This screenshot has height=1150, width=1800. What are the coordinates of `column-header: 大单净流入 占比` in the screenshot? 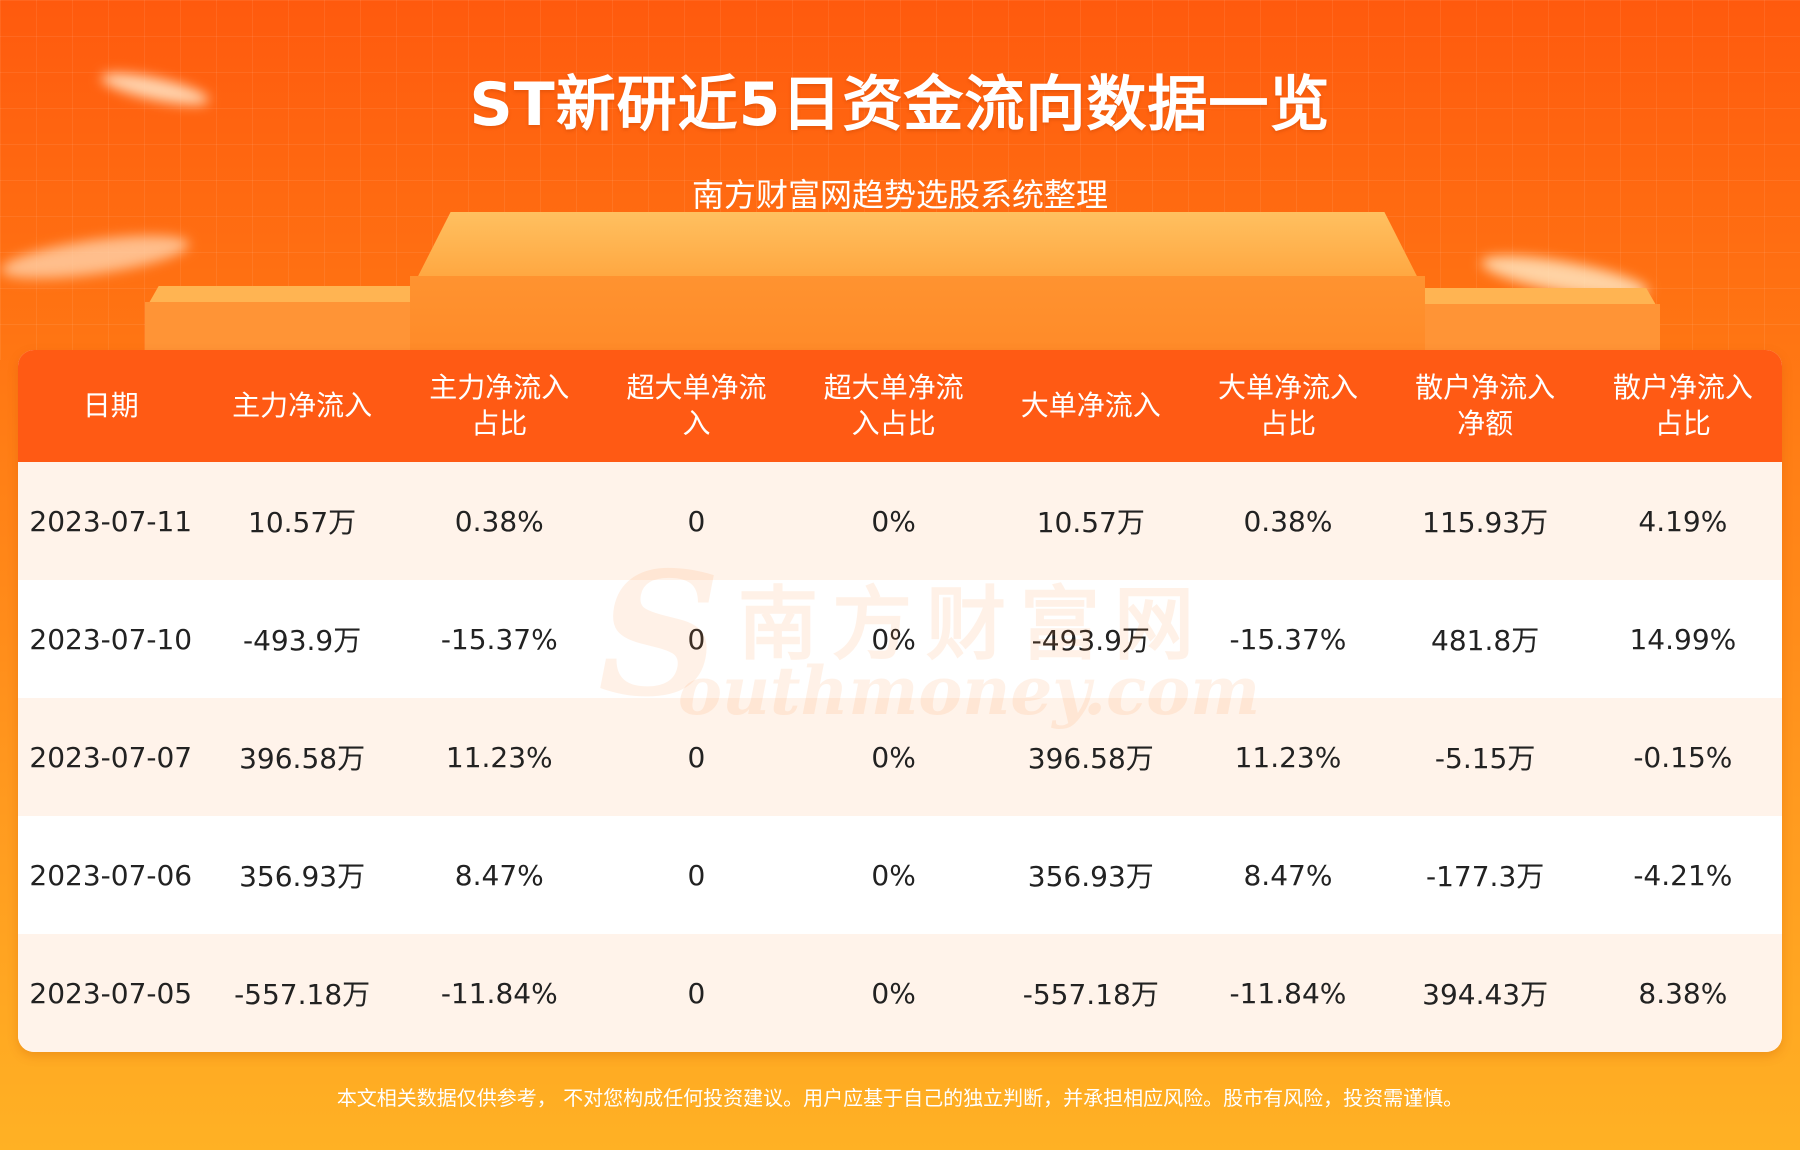 It's located at (1287, 405).